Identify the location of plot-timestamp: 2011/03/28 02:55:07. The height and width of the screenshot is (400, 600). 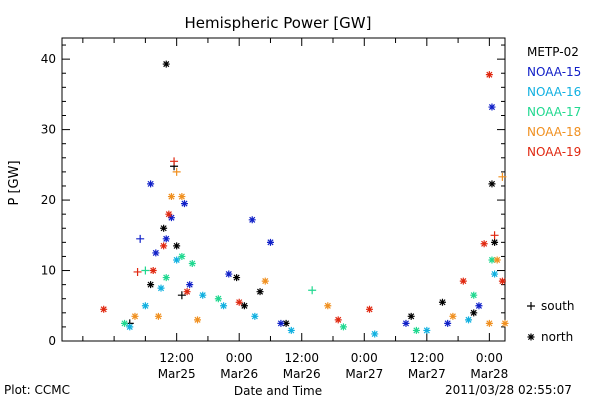
(508, 390).